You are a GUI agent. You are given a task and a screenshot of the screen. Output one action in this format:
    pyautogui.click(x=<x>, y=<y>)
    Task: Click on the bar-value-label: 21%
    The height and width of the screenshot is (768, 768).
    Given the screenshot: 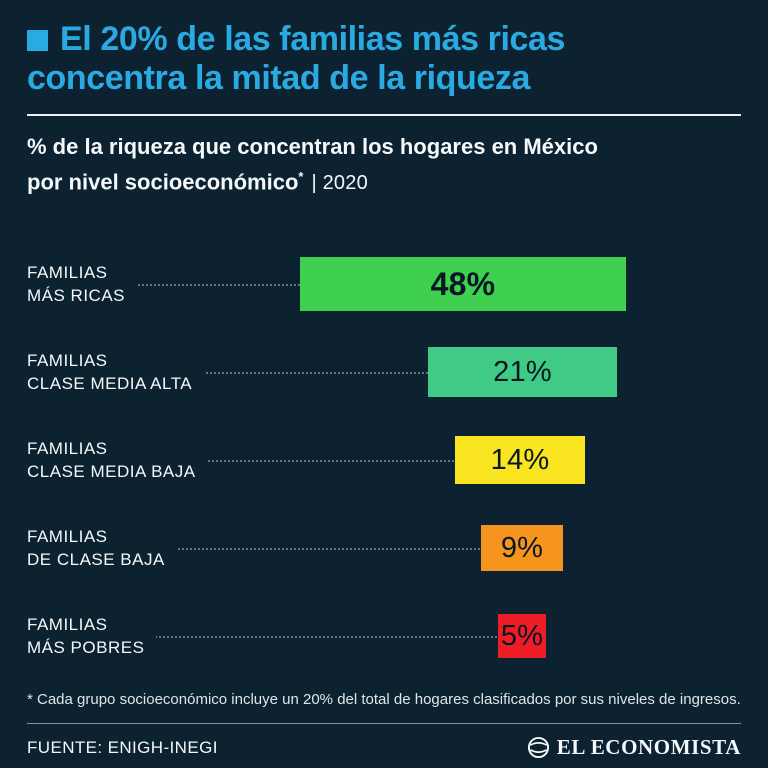 What is the action you would take?
    pyautogui.click(x=522, y=371)
    